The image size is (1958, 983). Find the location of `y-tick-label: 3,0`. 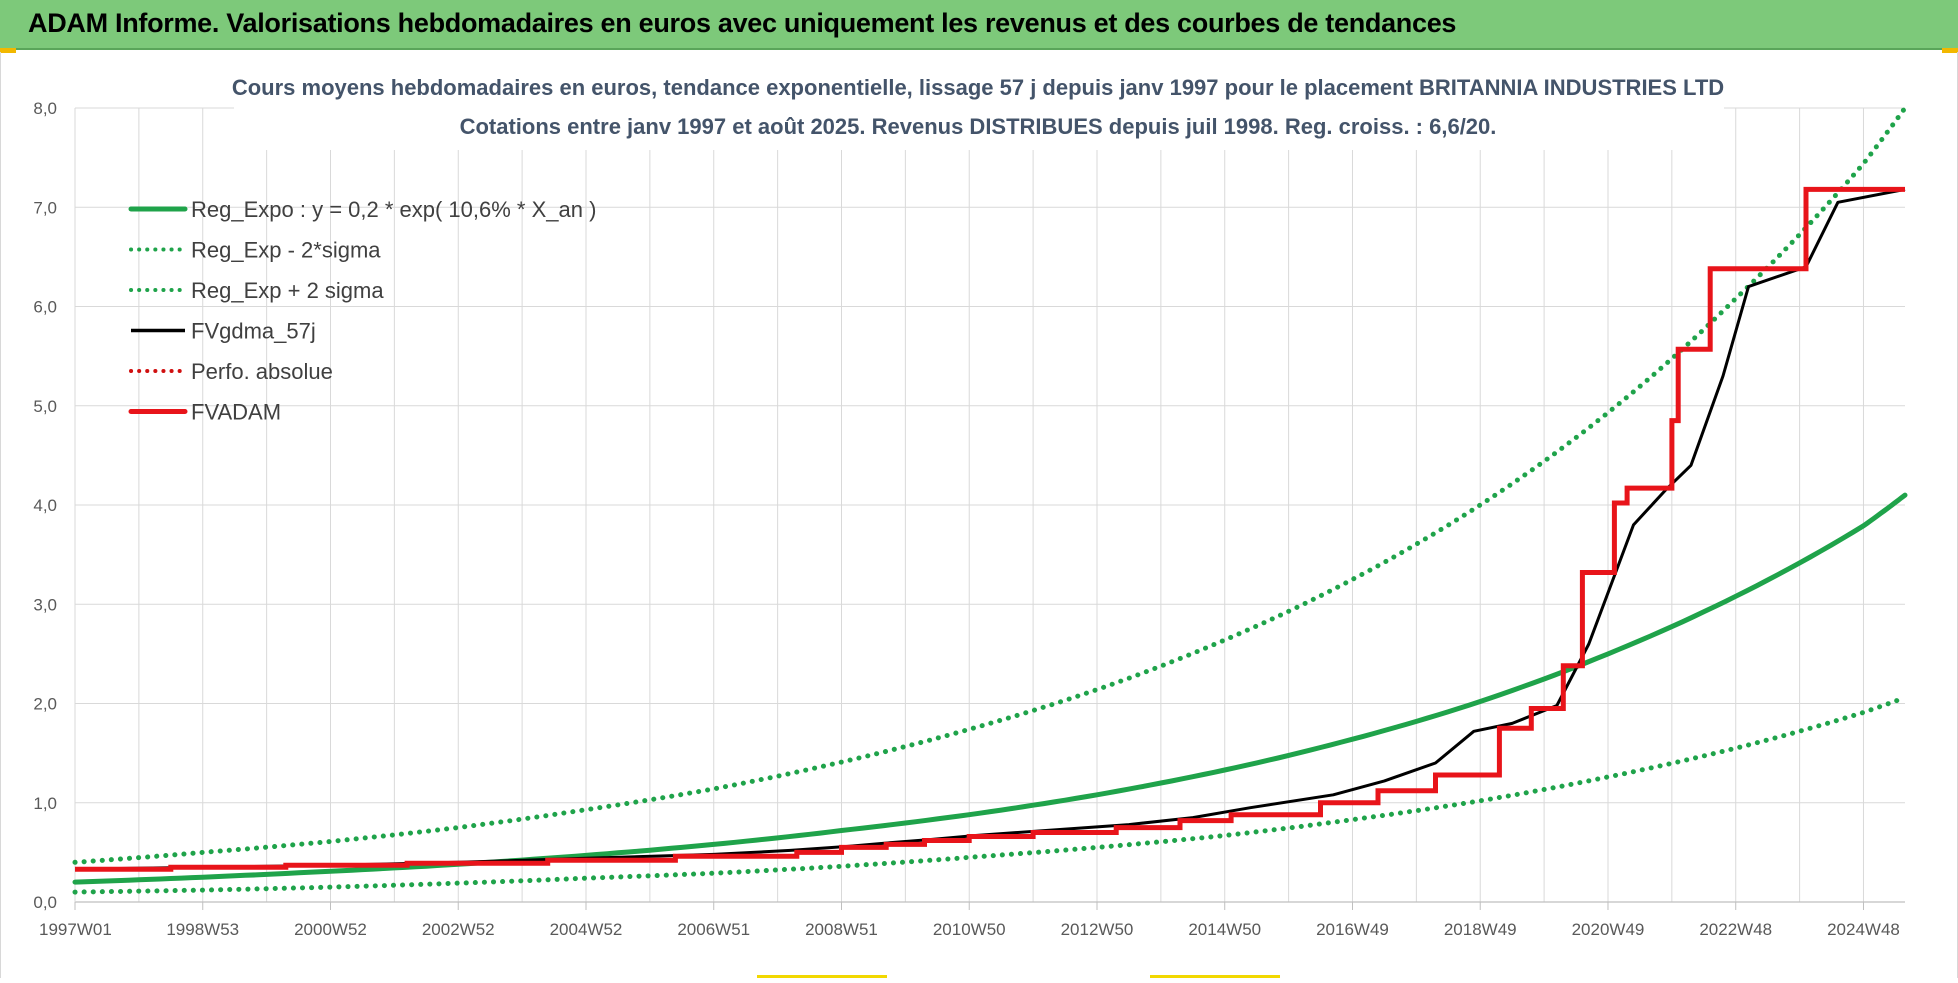

y-tick-label: 3,0 is located at coordinates (45, 604).